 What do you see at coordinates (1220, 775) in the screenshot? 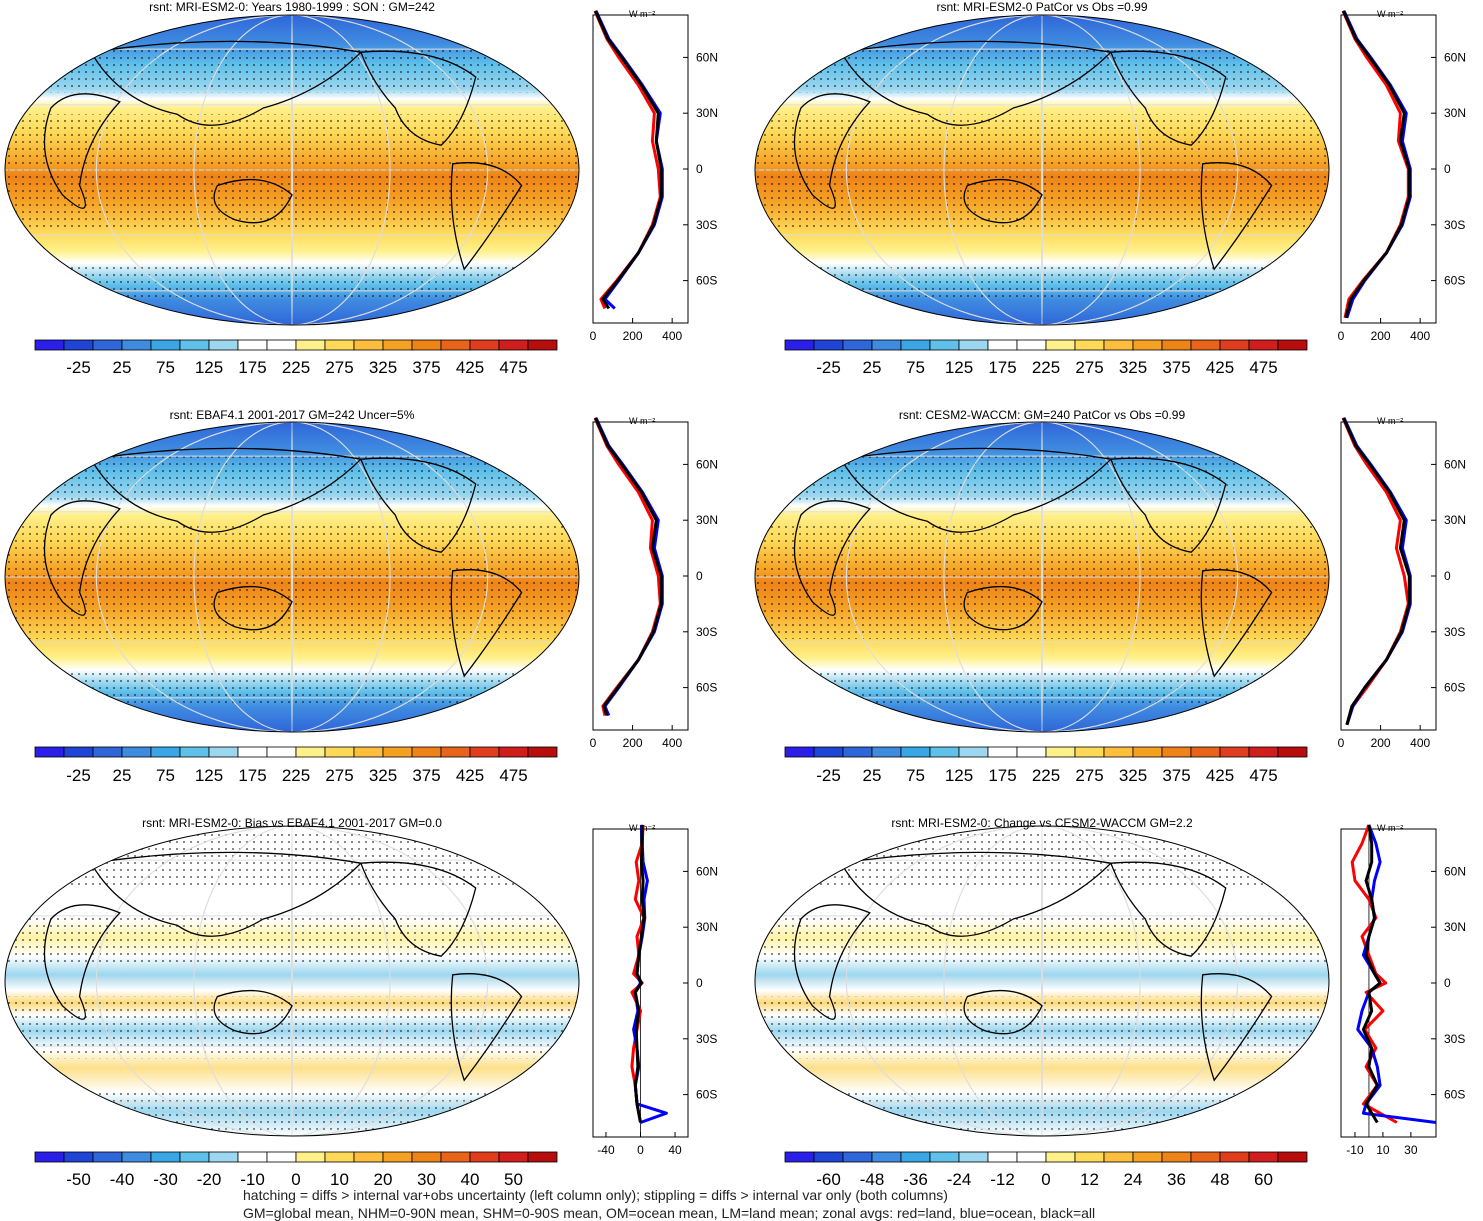
I see `colorbar-tick-label: 425` at bounding box center [1220, 775].